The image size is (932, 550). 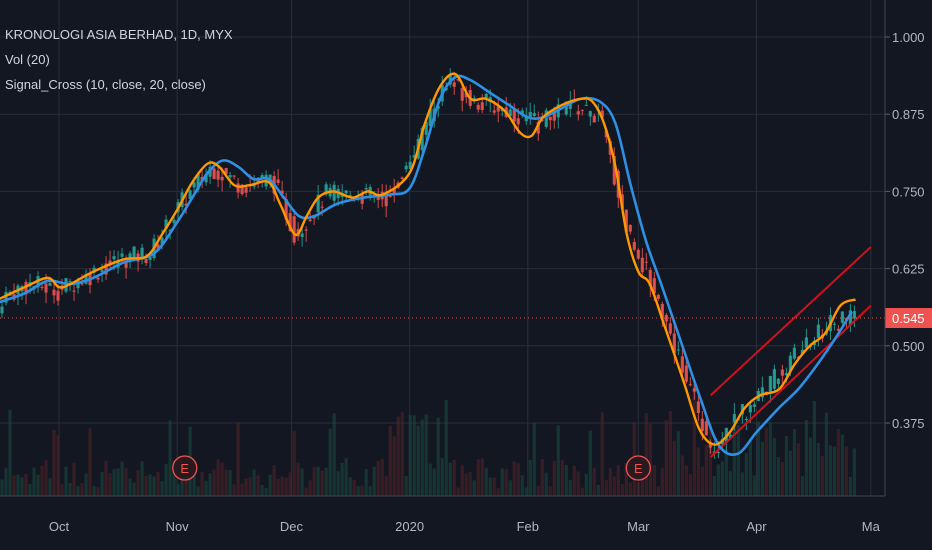 What do you see at coordinates (908, 346) in the screenshot?
I see `y-tick-label: 0.500` at bounding box center [908, 346].